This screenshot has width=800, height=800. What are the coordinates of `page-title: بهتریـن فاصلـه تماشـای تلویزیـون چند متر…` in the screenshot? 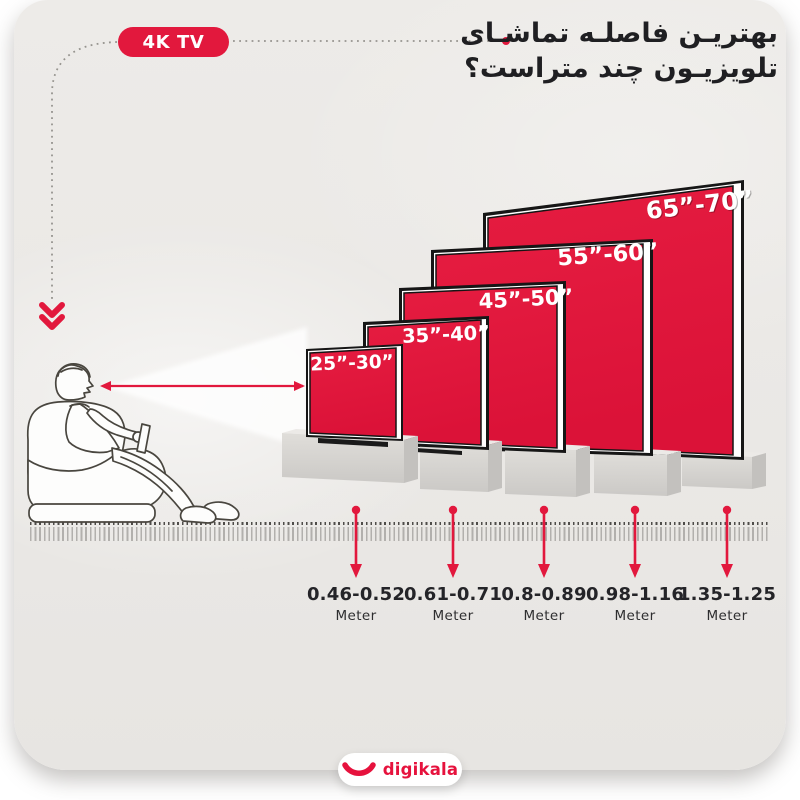 It's located at (619, 51).